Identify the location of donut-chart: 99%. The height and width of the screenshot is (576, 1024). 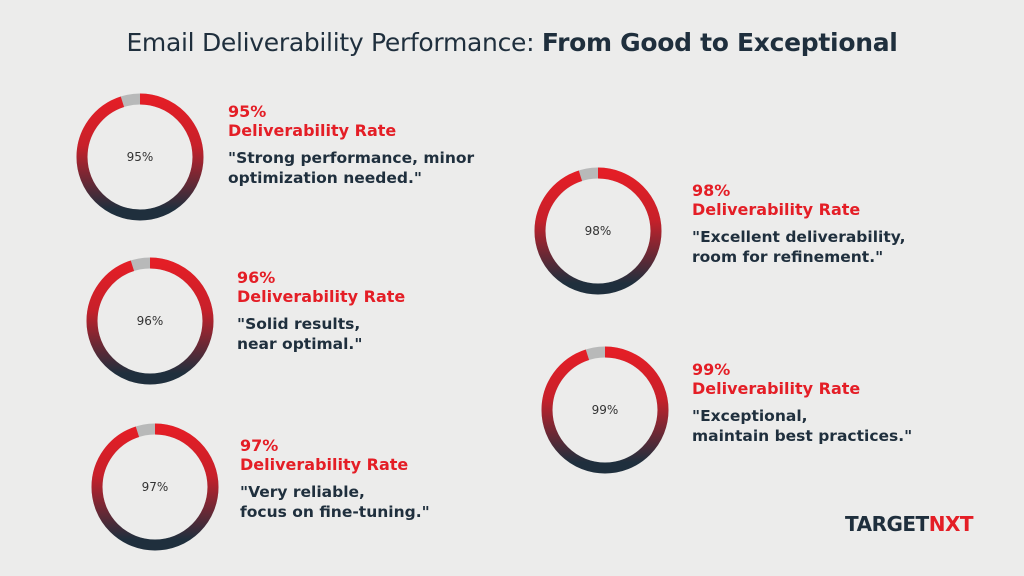
(605, 410).